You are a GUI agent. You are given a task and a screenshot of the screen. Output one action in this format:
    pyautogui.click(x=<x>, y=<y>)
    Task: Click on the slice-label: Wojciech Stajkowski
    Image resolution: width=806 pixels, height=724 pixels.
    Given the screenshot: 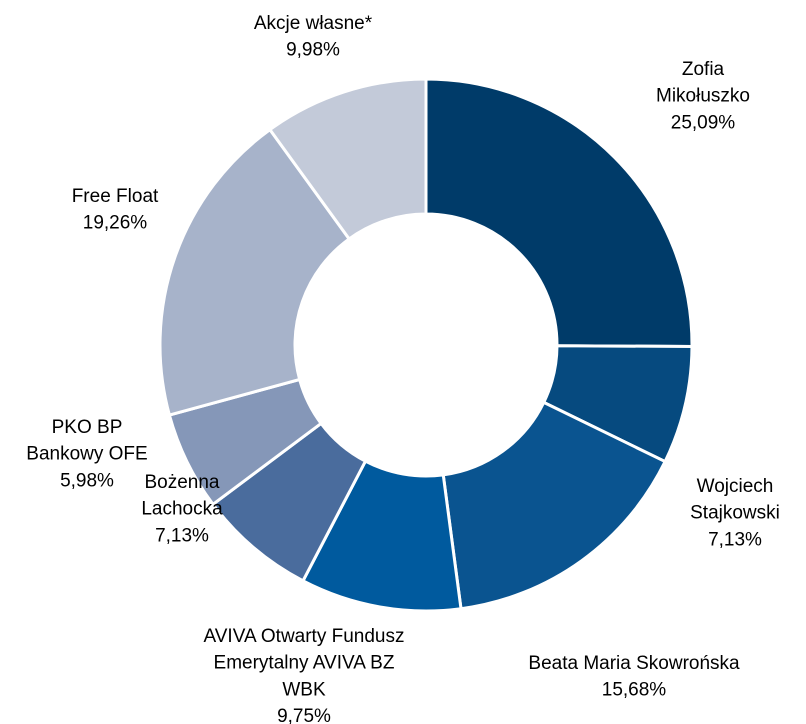 What is the action you would take?
    pyautogui.click(x=735, y=500)
    